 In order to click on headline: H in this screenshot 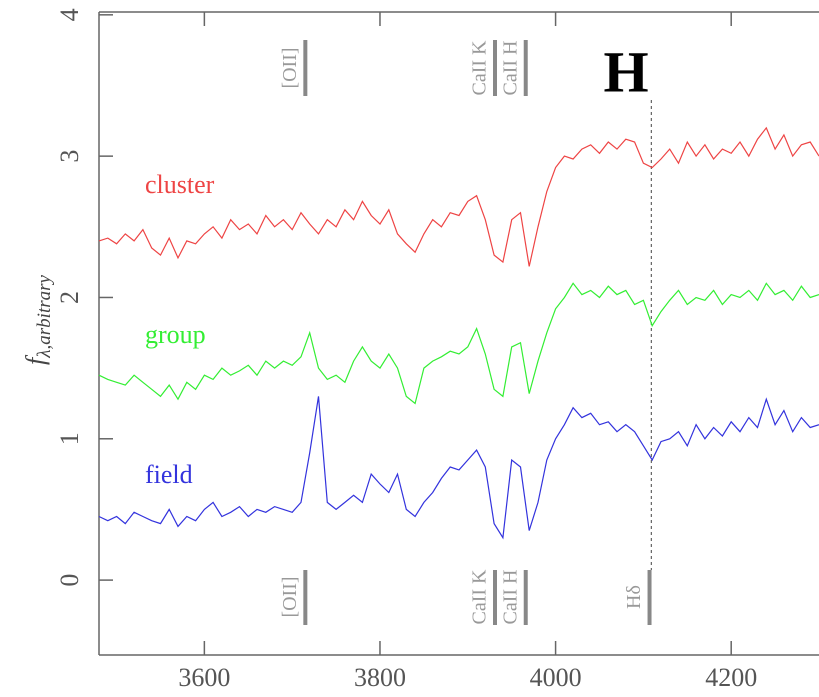, I will do `click(625, 71)`.